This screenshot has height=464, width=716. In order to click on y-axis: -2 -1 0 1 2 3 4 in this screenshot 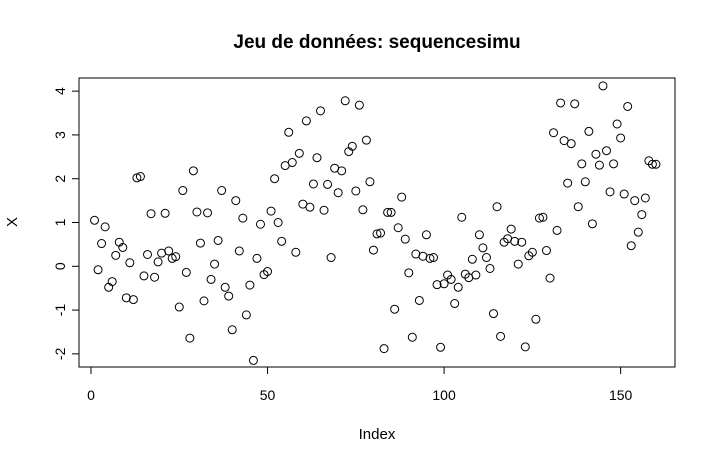, I will do `click(66, 223)`.